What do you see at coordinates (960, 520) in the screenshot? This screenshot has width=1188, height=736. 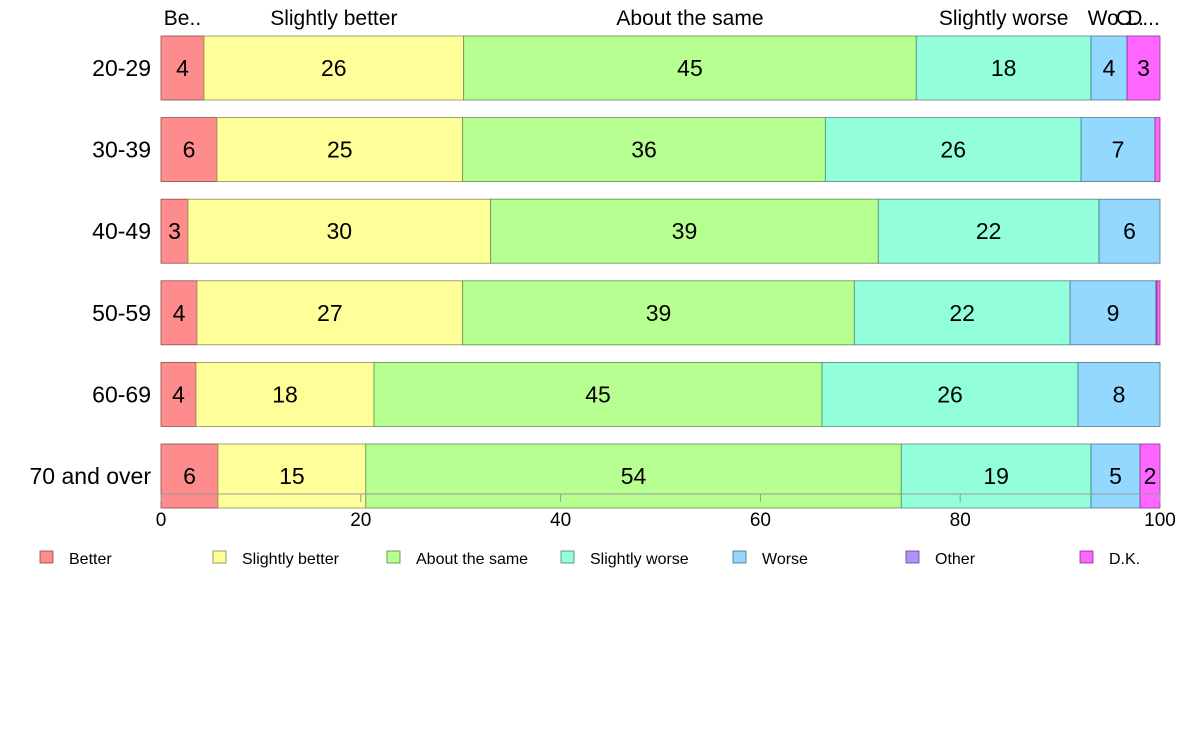 I see `x-tick-label: 80` at bounding box center [960, 520].